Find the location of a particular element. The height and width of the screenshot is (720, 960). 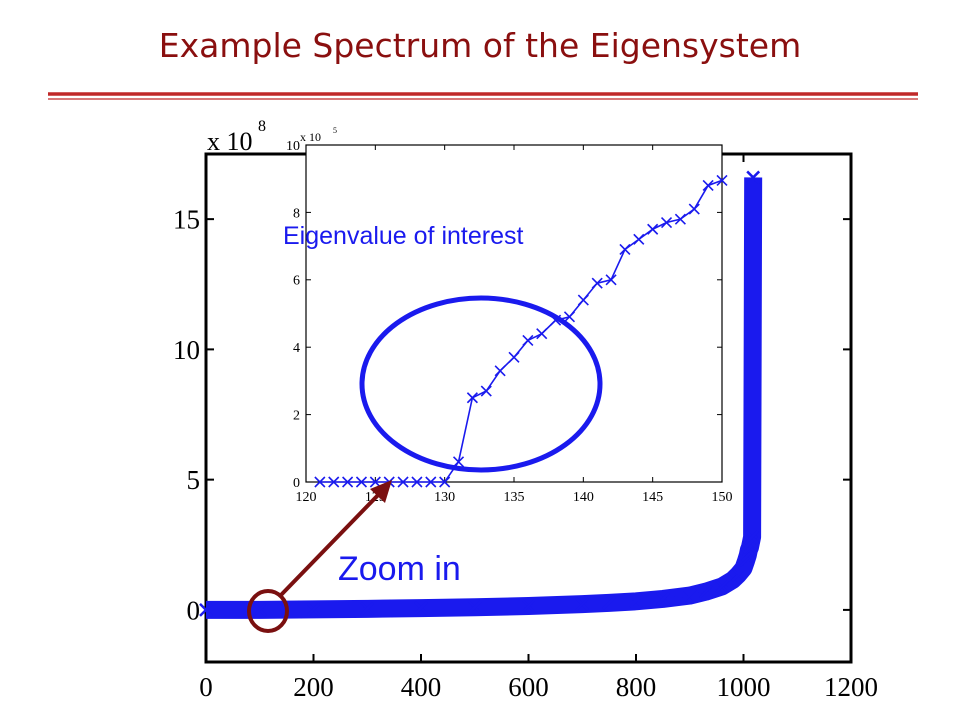

inset-ytick-label: 6 is located at coordinates (296, 281).